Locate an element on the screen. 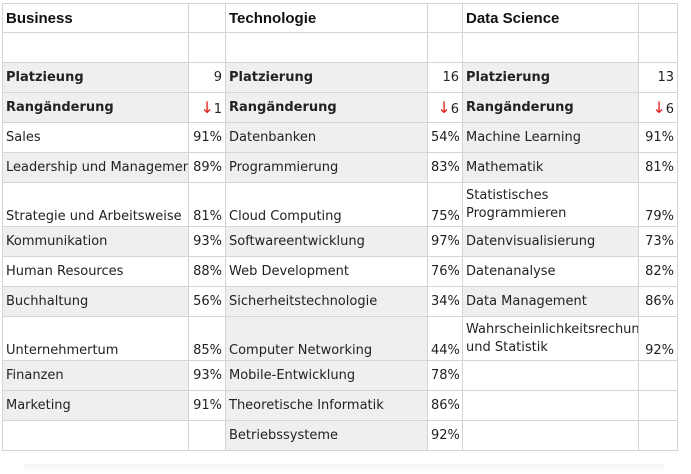  skill-name: Finanzen is located at coordinates (95, 375).